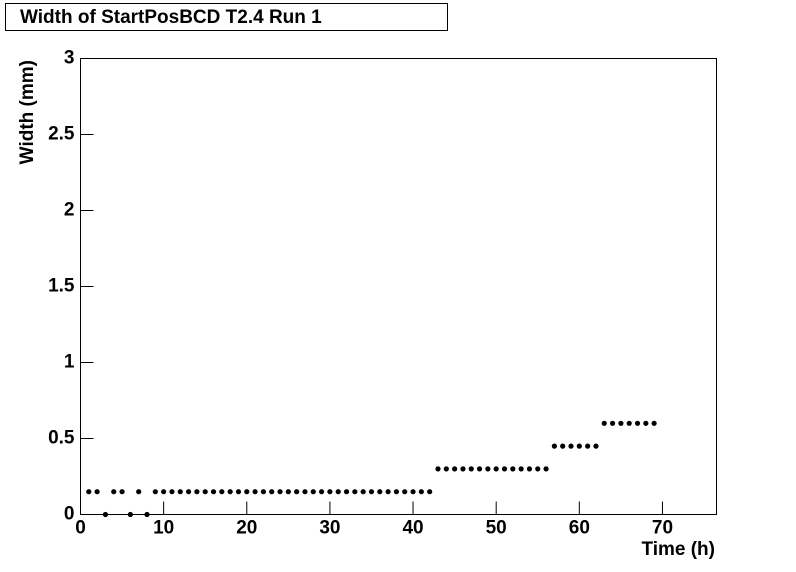 The width and height of the screenshot is (796, 572). I want to click on x-tick-label: 70, so click(662, 528).